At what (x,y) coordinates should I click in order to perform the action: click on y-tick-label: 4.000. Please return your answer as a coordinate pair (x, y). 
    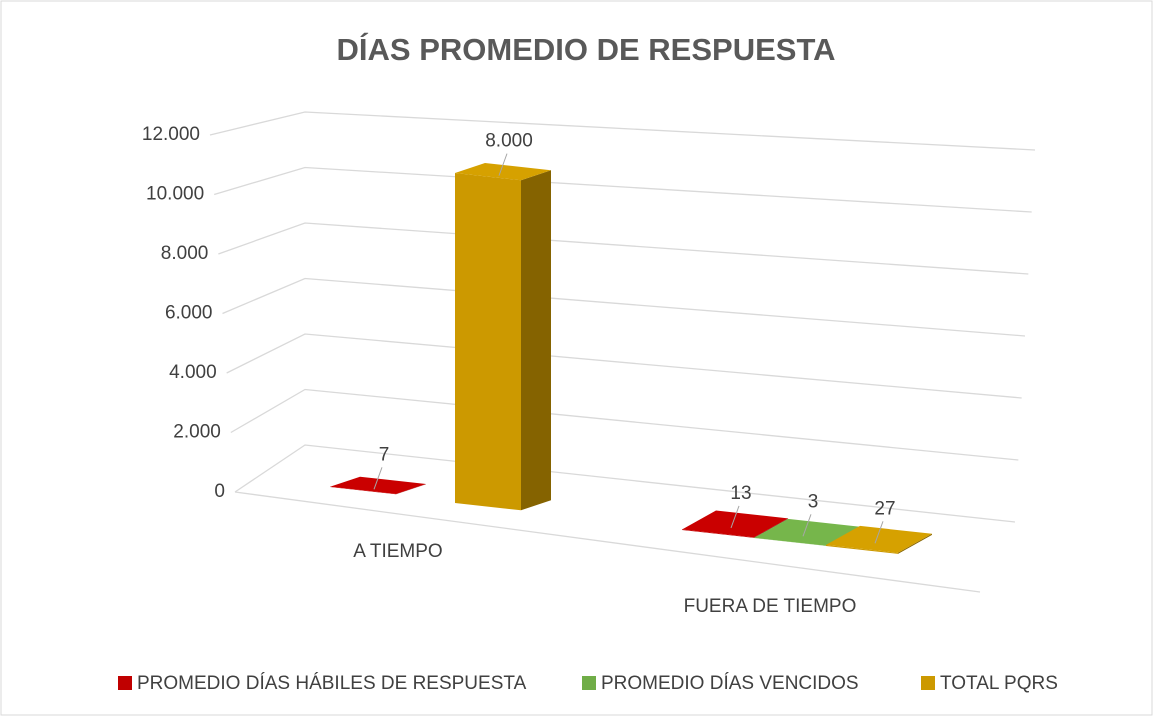
    Looking at the image, I should click on (193, 372).